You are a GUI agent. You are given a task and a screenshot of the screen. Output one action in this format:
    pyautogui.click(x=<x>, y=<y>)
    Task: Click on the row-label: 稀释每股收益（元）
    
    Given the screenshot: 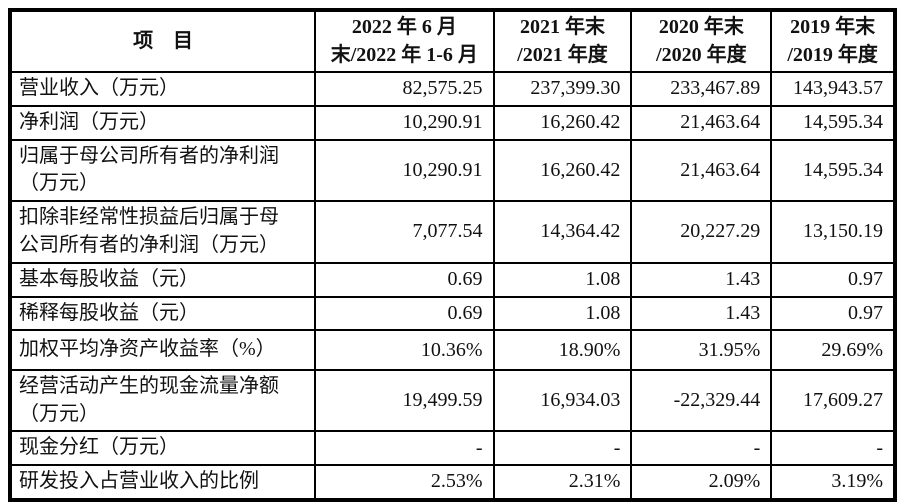 What is the action you would take?
    pyautogui.click(x=162, y=313)
    